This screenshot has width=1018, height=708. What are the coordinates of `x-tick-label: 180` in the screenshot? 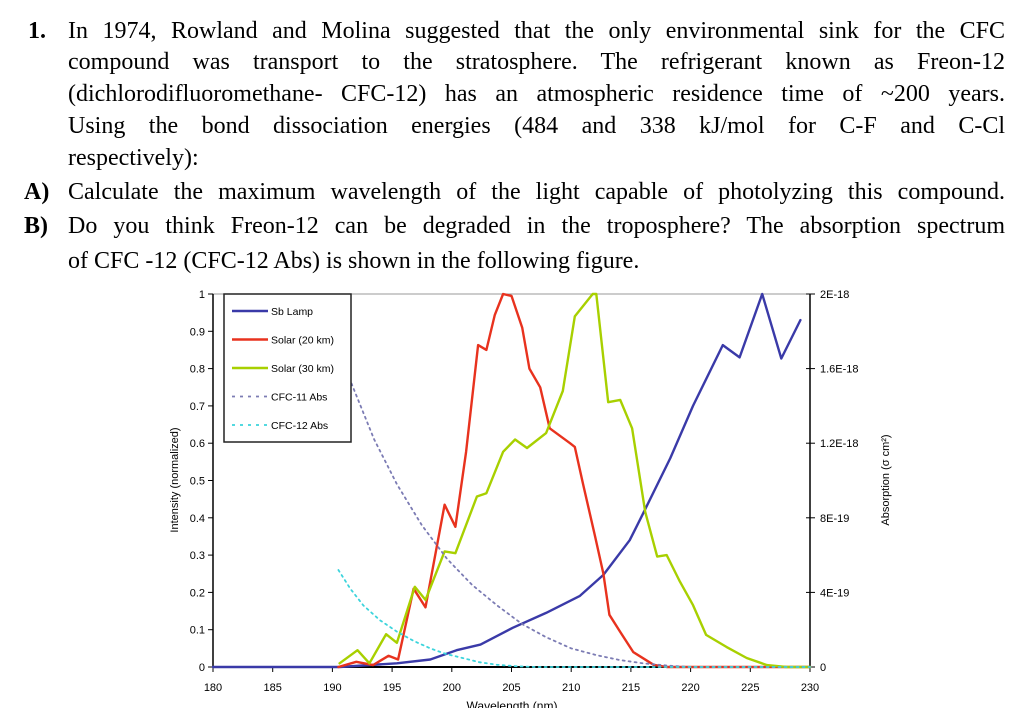 It's located at (213, 688).